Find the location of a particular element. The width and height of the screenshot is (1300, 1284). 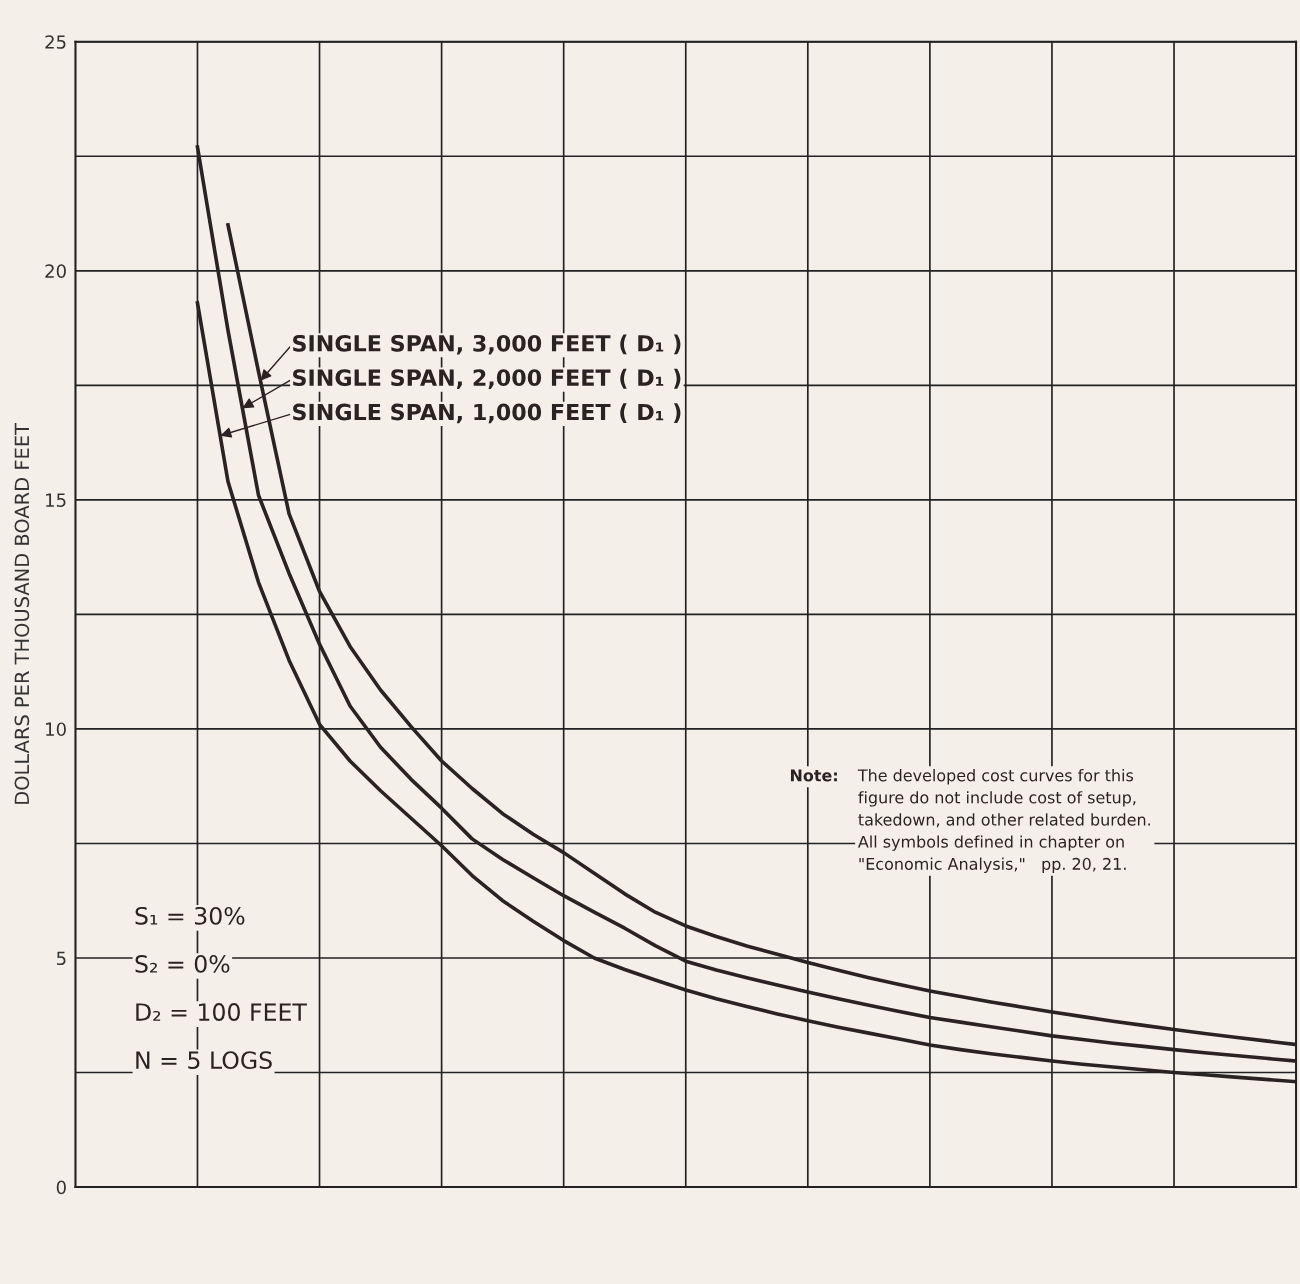

annotation: The developed cost curves for this figure do not include cost of setup, takedown, and other related burden. All symbols defined in chapter on "Economic Analysis," pp. 20, 21. is located at coordinates (1003, 821).